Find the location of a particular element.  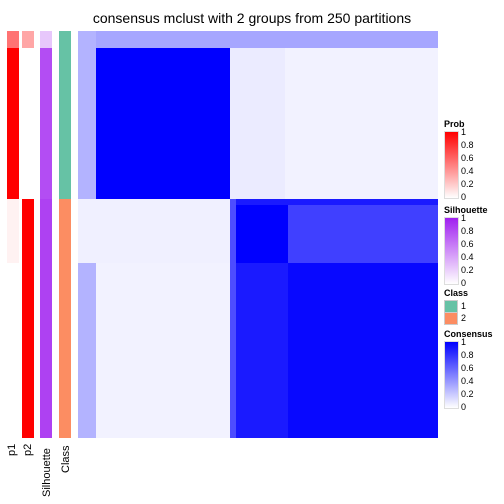

legend-prob-gradient is located at coordinates (451, 165).